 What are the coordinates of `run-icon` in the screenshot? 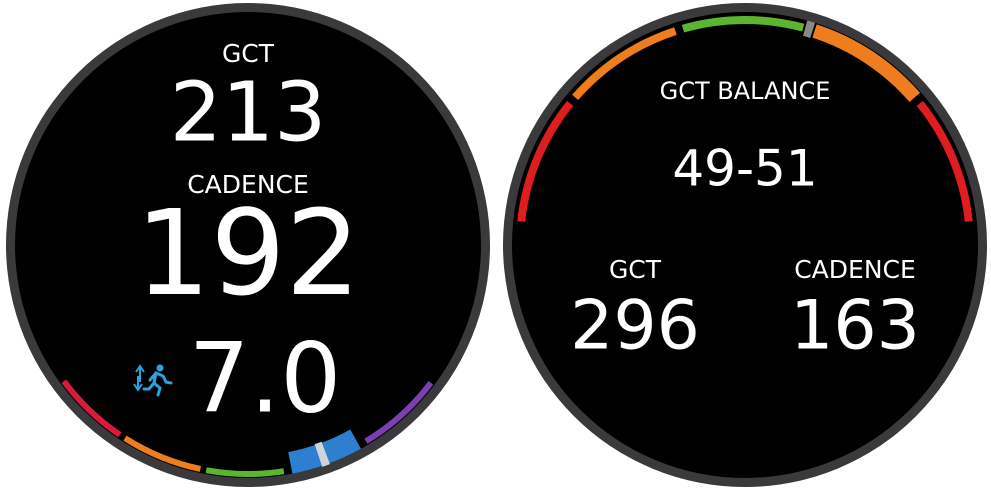 It's located at (153, 380).